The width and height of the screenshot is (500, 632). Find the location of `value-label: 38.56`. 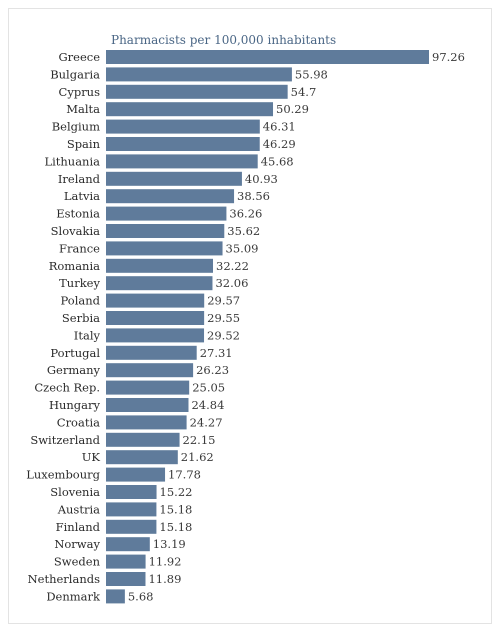

value-label: 38.56 is located at coordinates (253, 196).